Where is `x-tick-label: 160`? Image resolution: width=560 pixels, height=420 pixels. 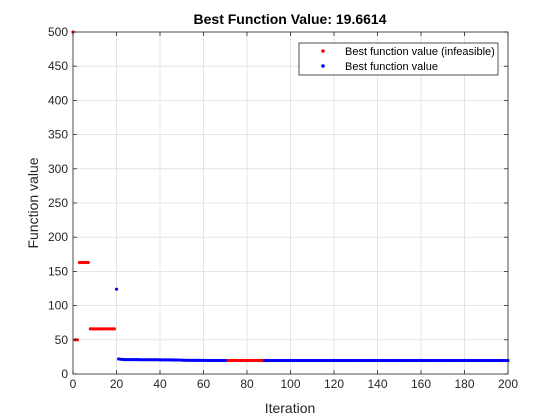 x-tick-label: 160 is located at coordinates (421, 384).